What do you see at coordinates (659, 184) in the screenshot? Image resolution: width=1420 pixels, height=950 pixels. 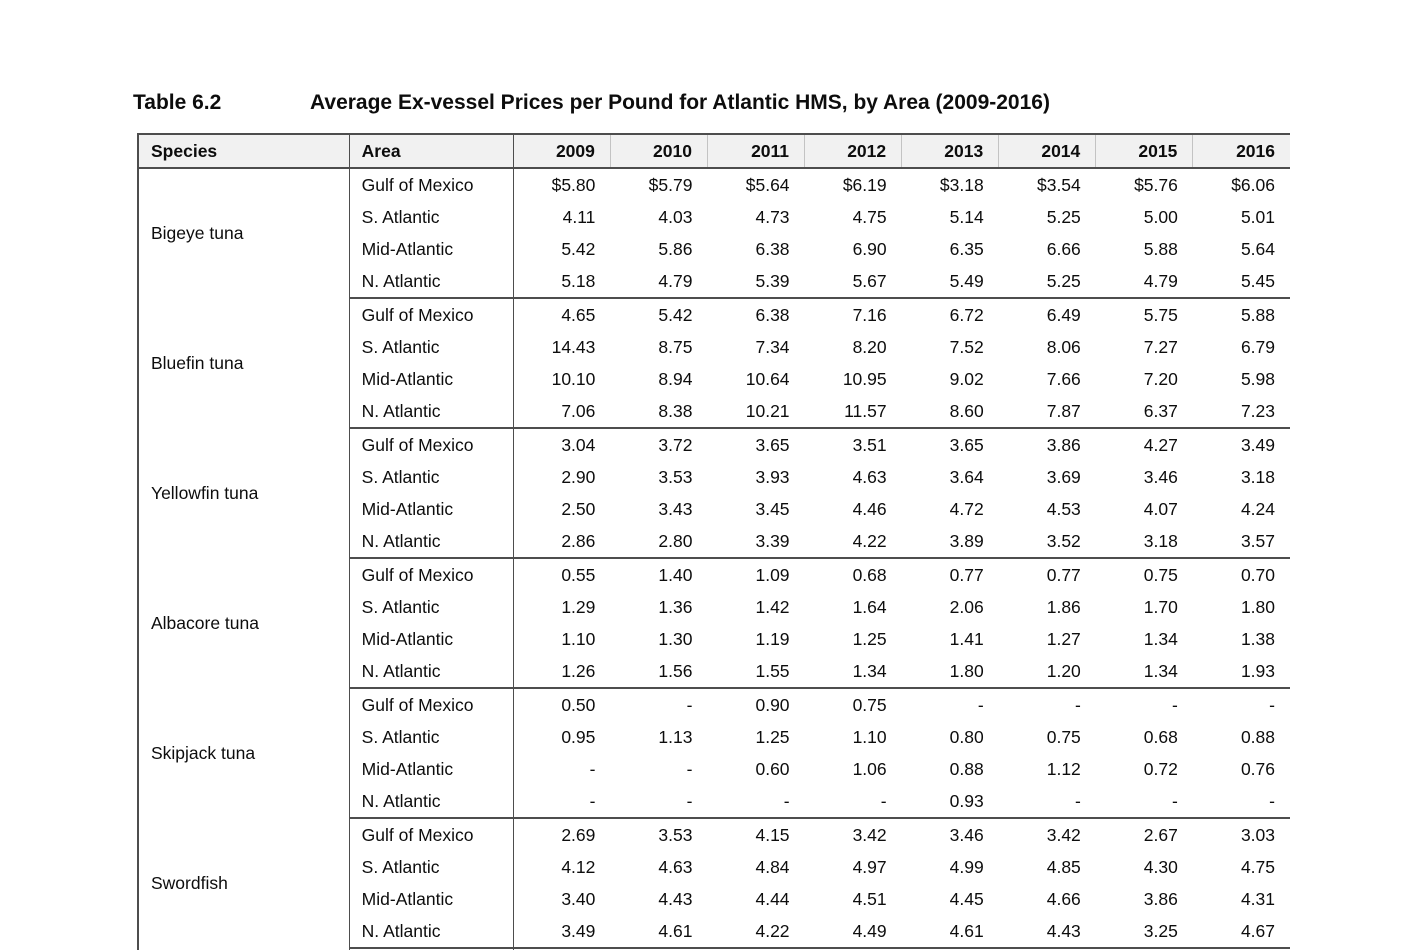 I see `price-cell: $5.79` at bounding box center [659, 184].